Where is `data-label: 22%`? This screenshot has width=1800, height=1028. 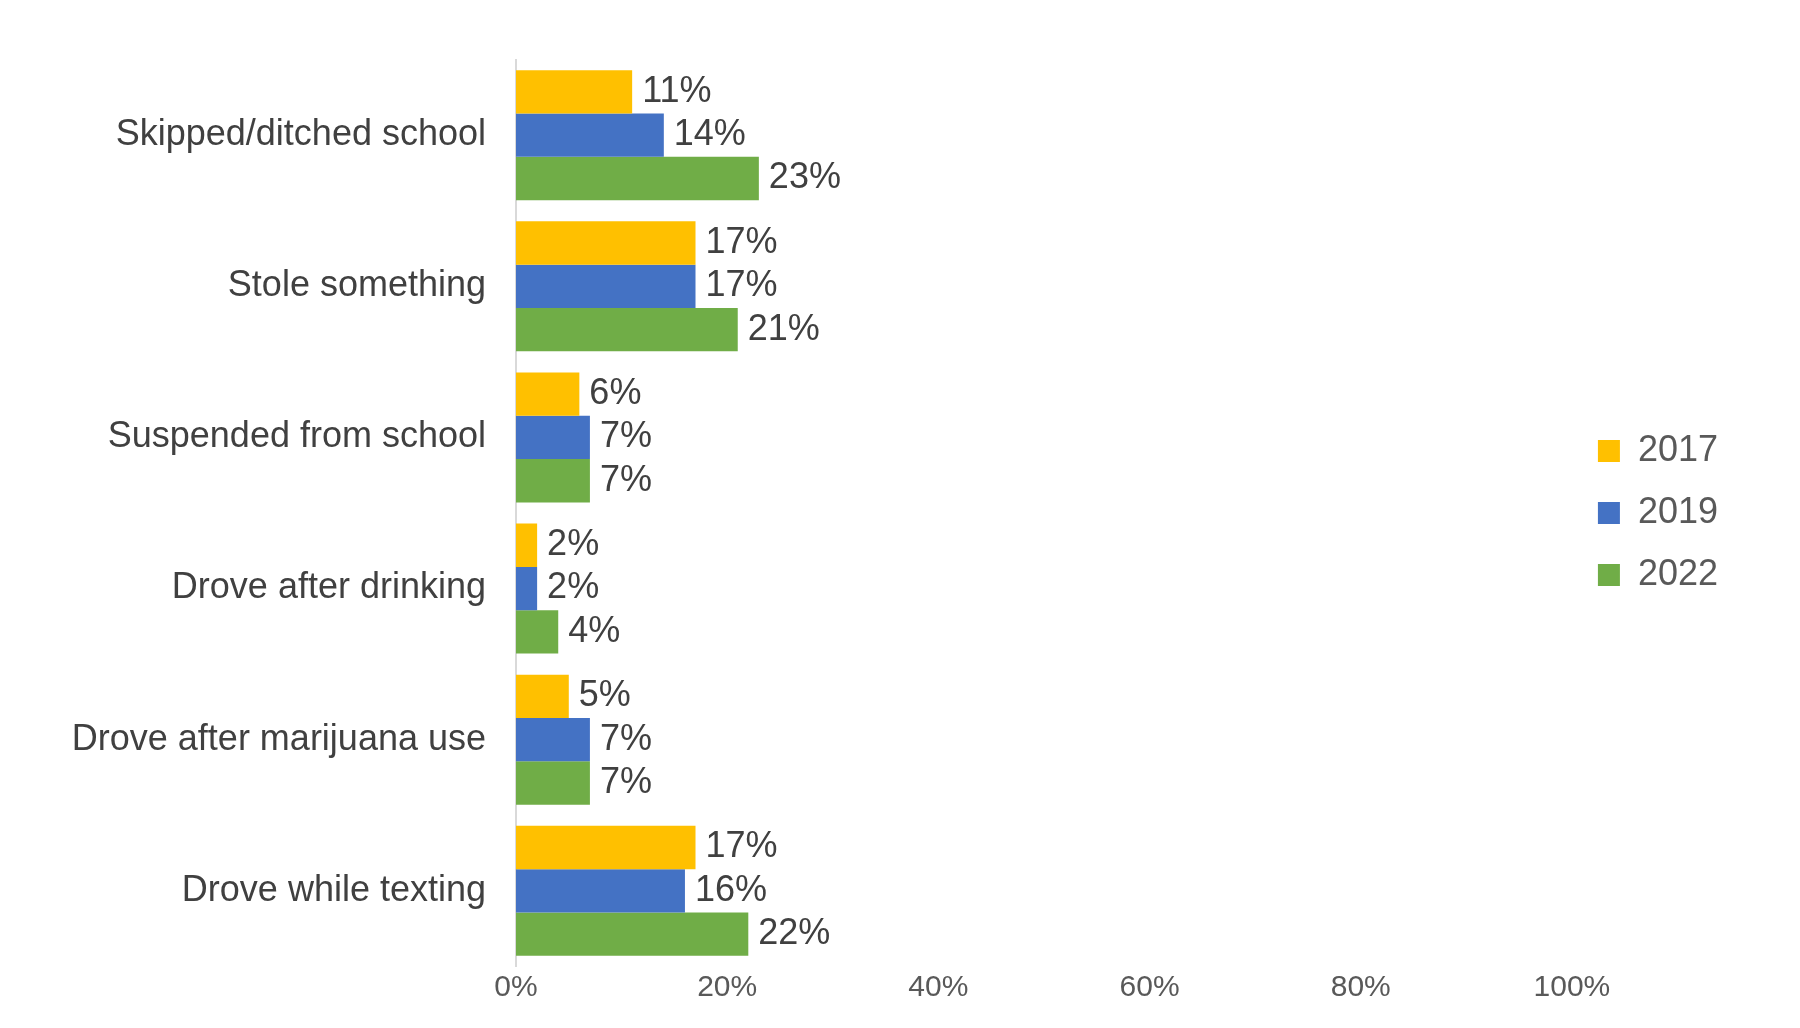
data-label: 22% is located at coordinates (794, 932).